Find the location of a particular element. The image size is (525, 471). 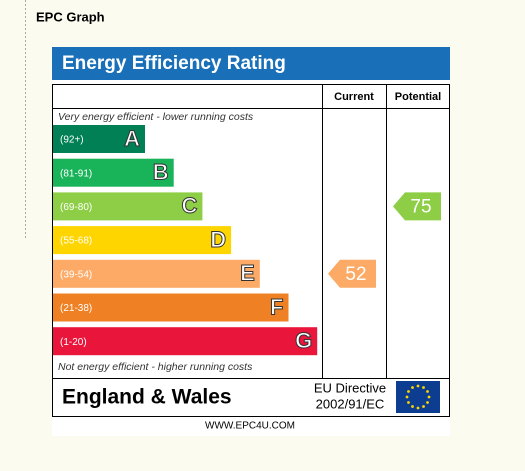

band-range: (81-91) is located at coordinates (76, 173).